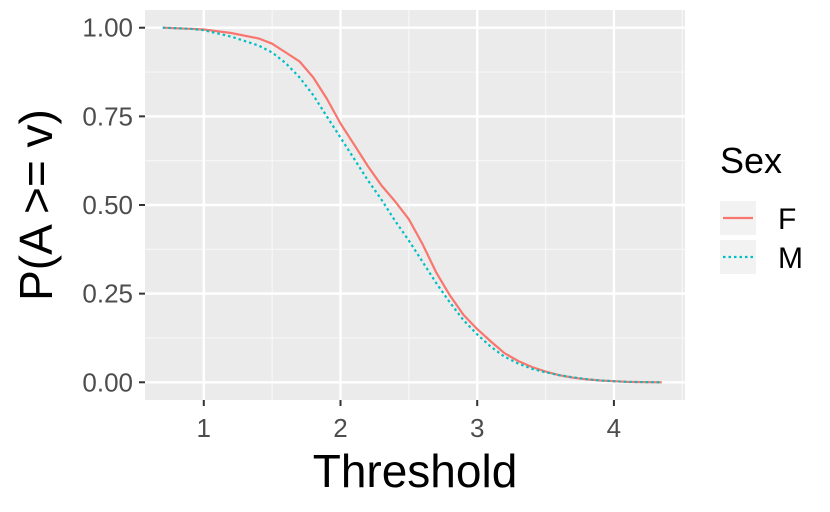 The image size is (830, 512). What do you see at coordinates (787, 219) in the screenshot?
I see `legend-label-f: F` at bounding box center [787, 219].